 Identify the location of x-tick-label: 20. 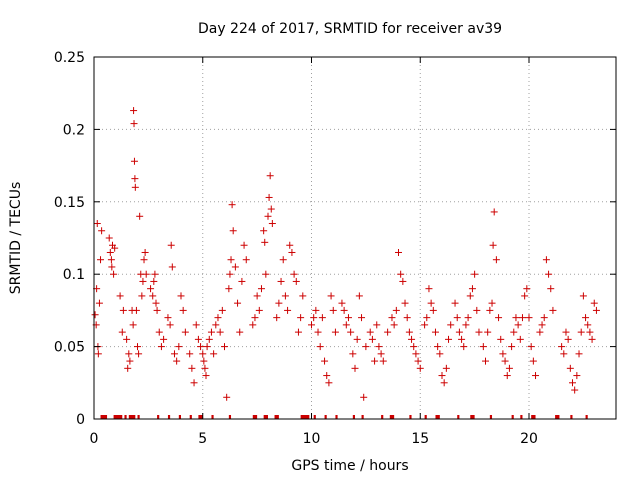
(529, 439).